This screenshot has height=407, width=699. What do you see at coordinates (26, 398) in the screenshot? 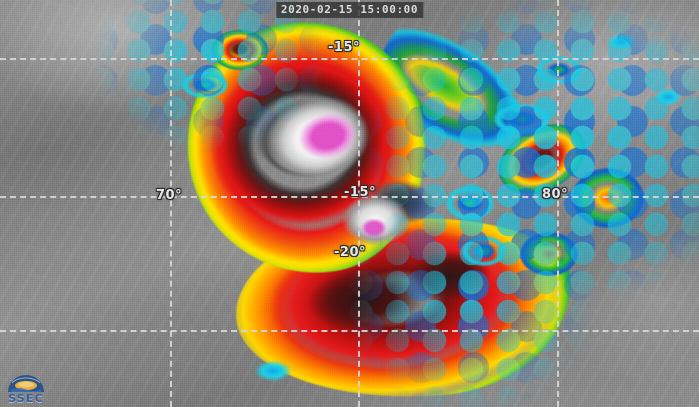
I see `ssec-logo-text: SSEC` at bounding box center [26, 398].